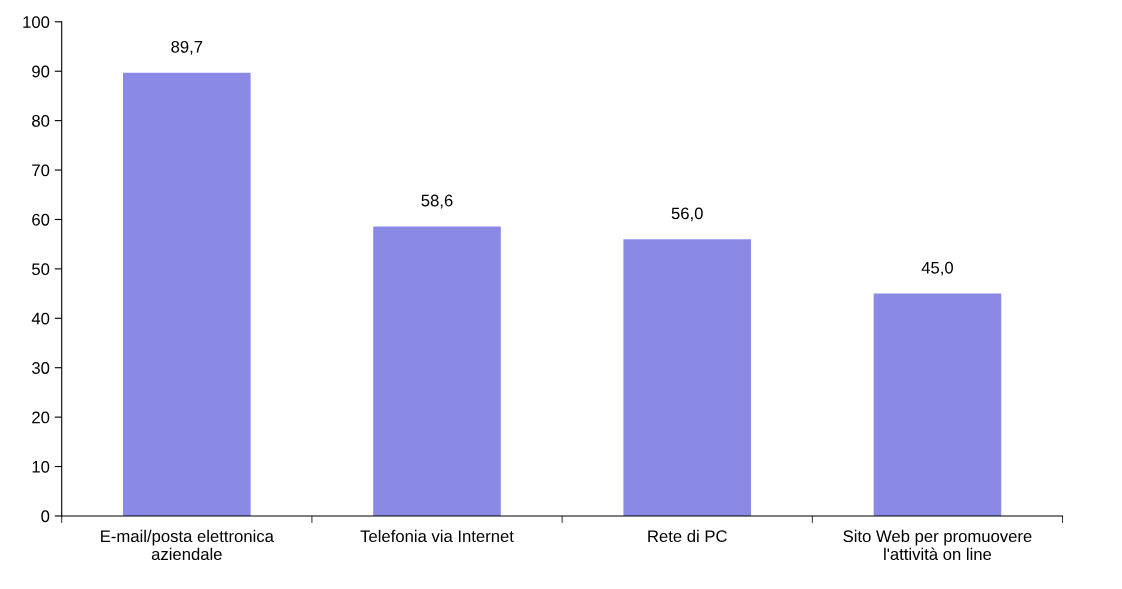  Describe the element at coordinates (41, 368) in the screenshot. I see `y-tick-label: 30` at that location.